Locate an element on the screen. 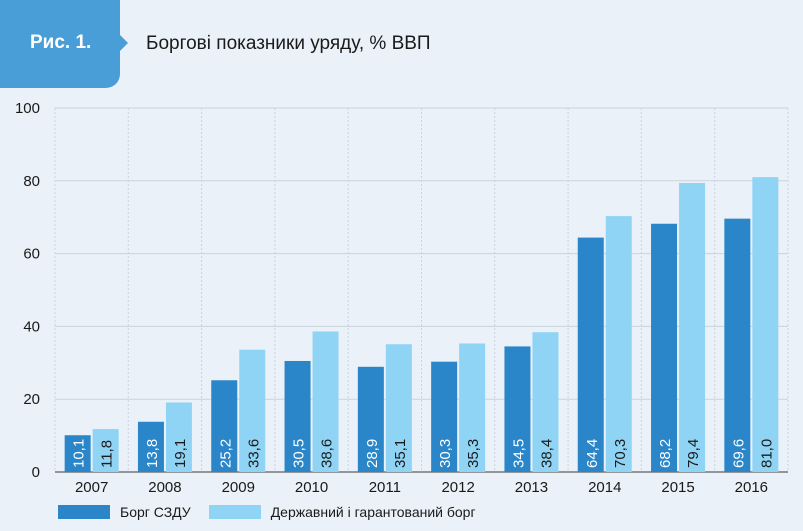 Image resolution: width=803 pixels, height=531 pixels. data-label-series-1: 25,2 is located at coordinates (225, 453).